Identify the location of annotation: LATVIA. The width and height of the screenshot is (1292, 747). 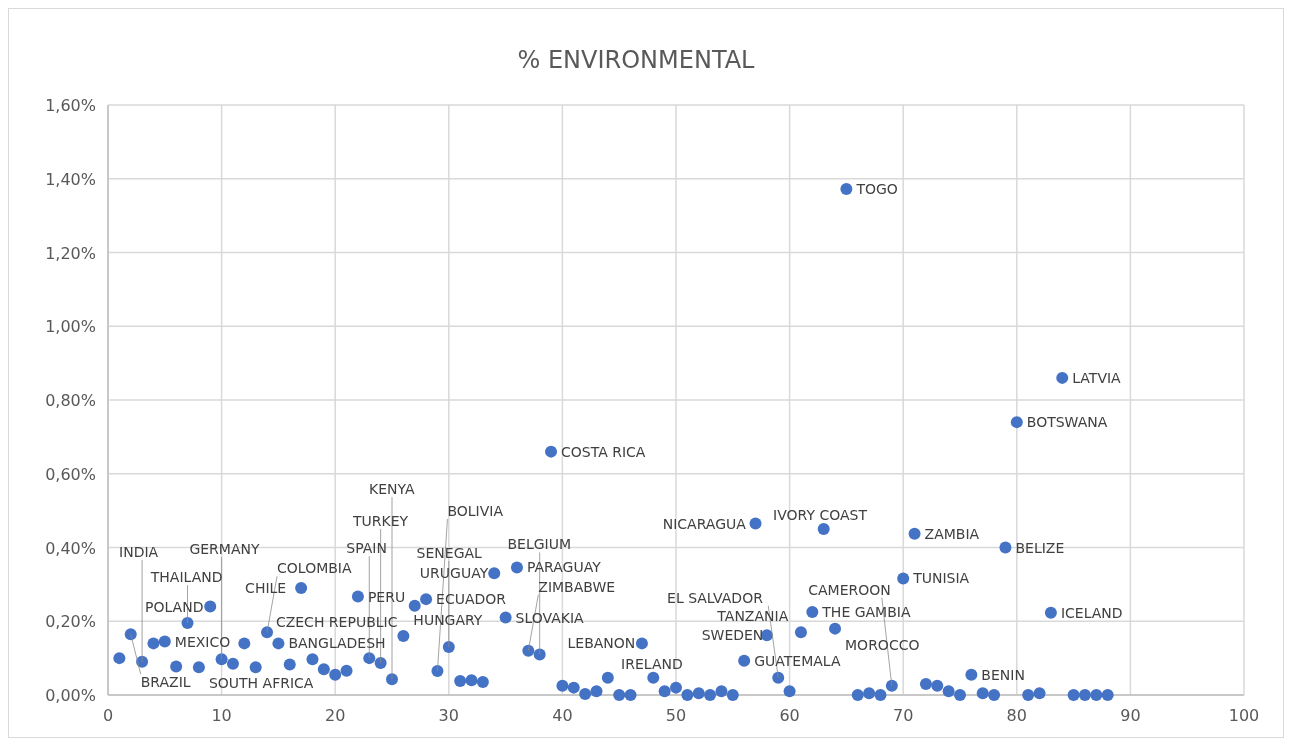
(1097, 377).